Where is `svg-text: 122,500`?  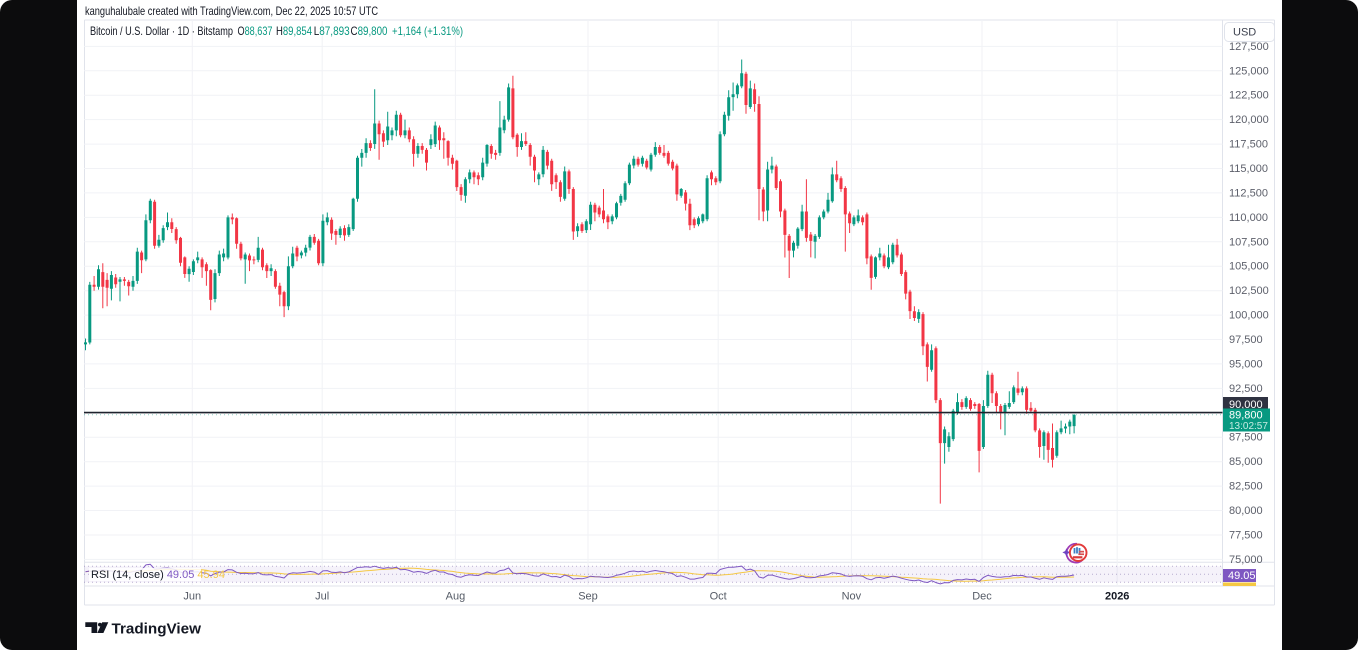
svg-text: 122,500 is located at coordinates (1249, 96).